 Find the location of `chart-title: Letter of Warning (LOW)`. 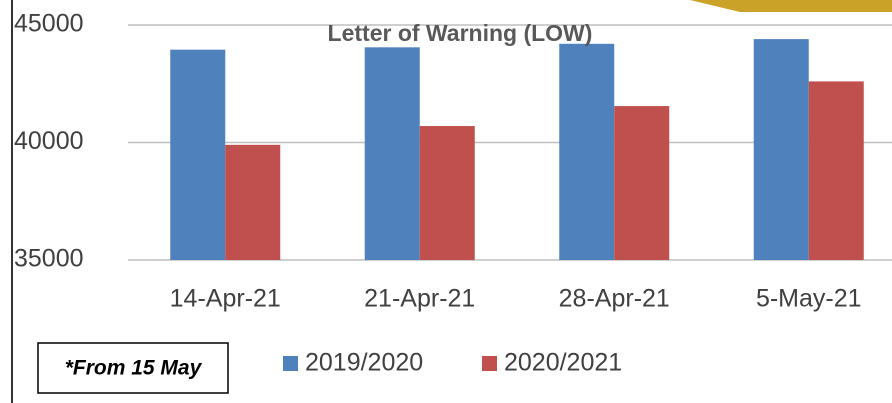

chart-title: Letter of Warning (LOW) is located at coordinates (460, 33).